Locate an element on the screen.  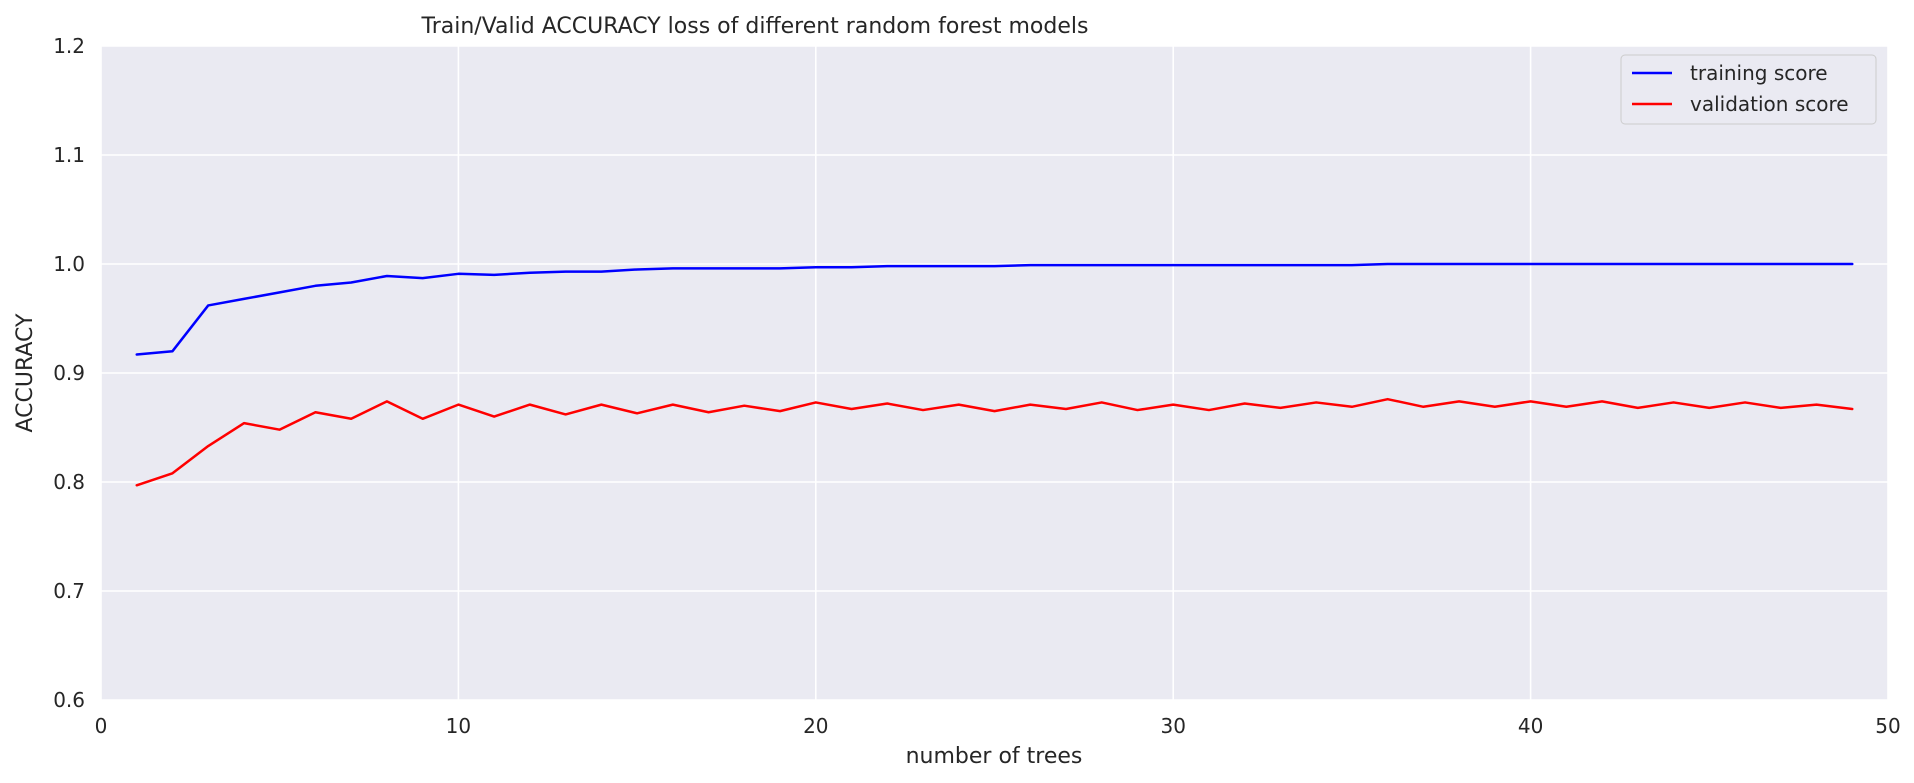
y-tick-label: 0.8 is located at coordinates (69, 482).